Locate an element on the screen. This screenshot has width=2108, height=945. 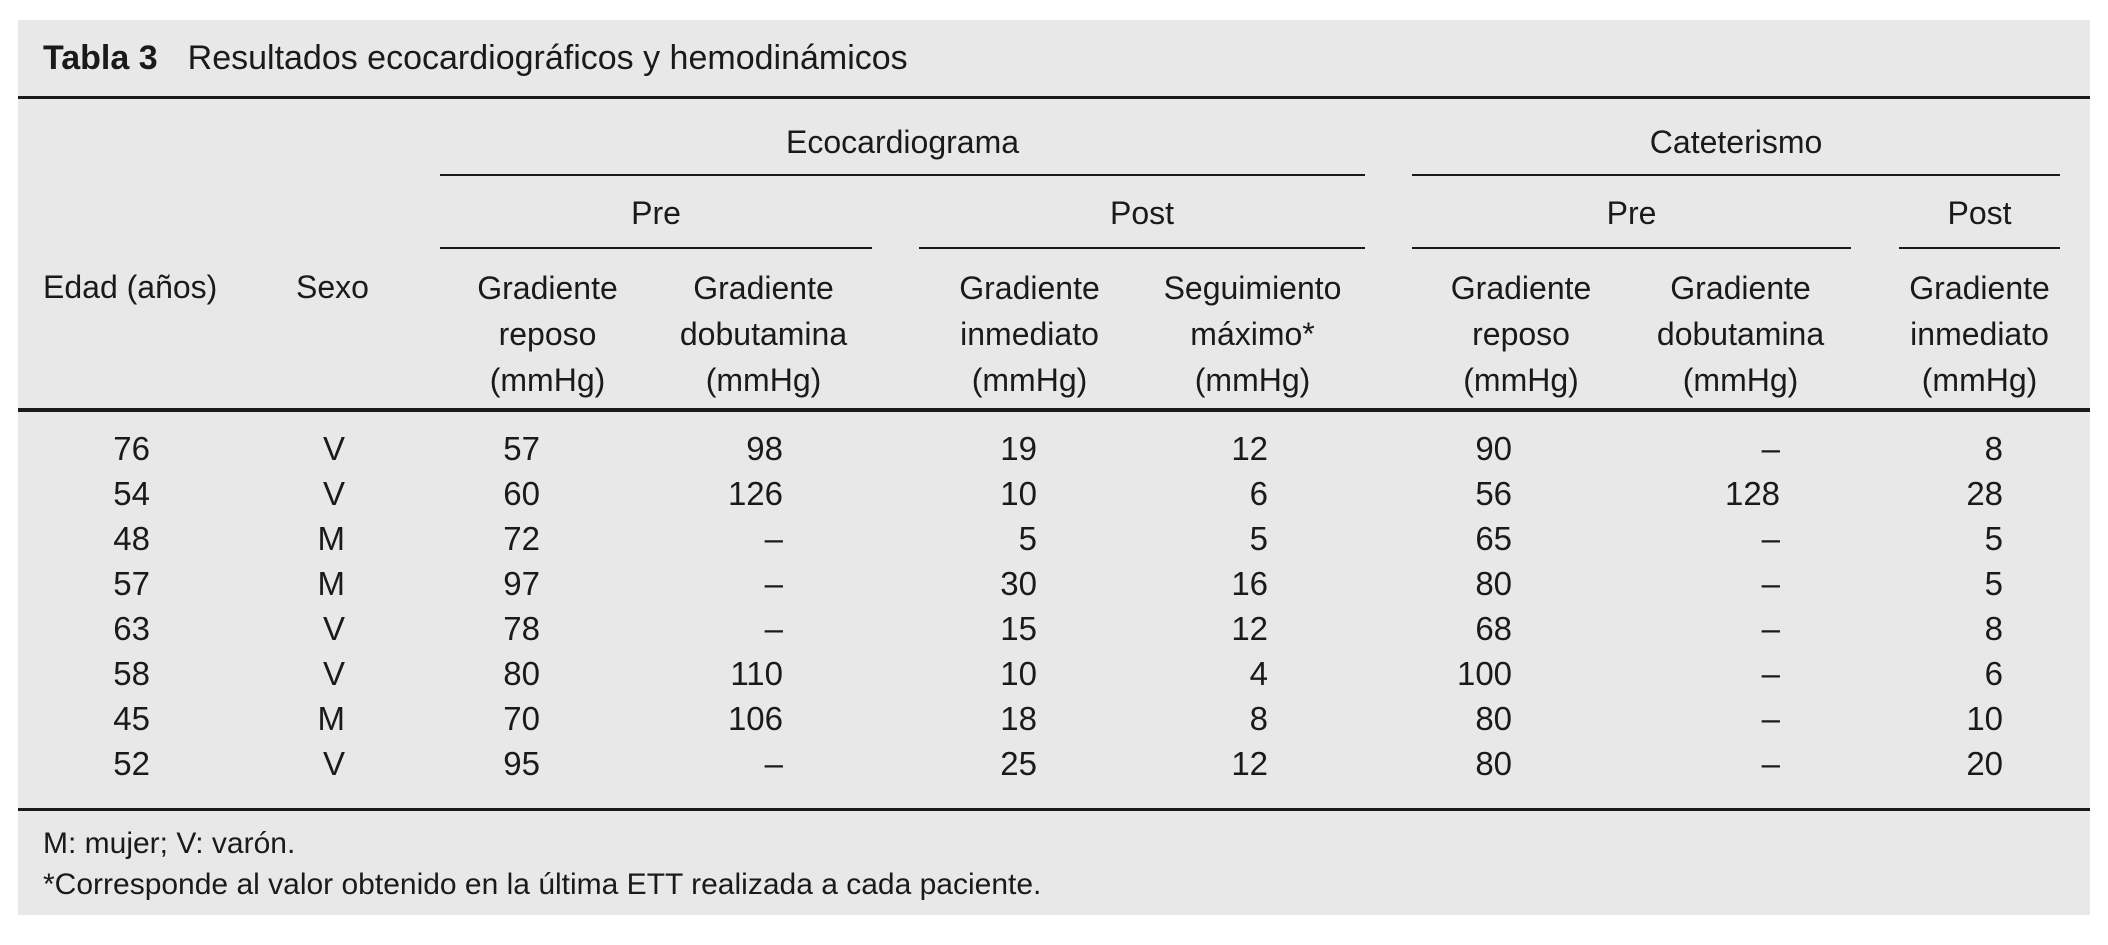
subgroup-header-row: Pre Post Pre Post is located at coordinates (1054, 212).